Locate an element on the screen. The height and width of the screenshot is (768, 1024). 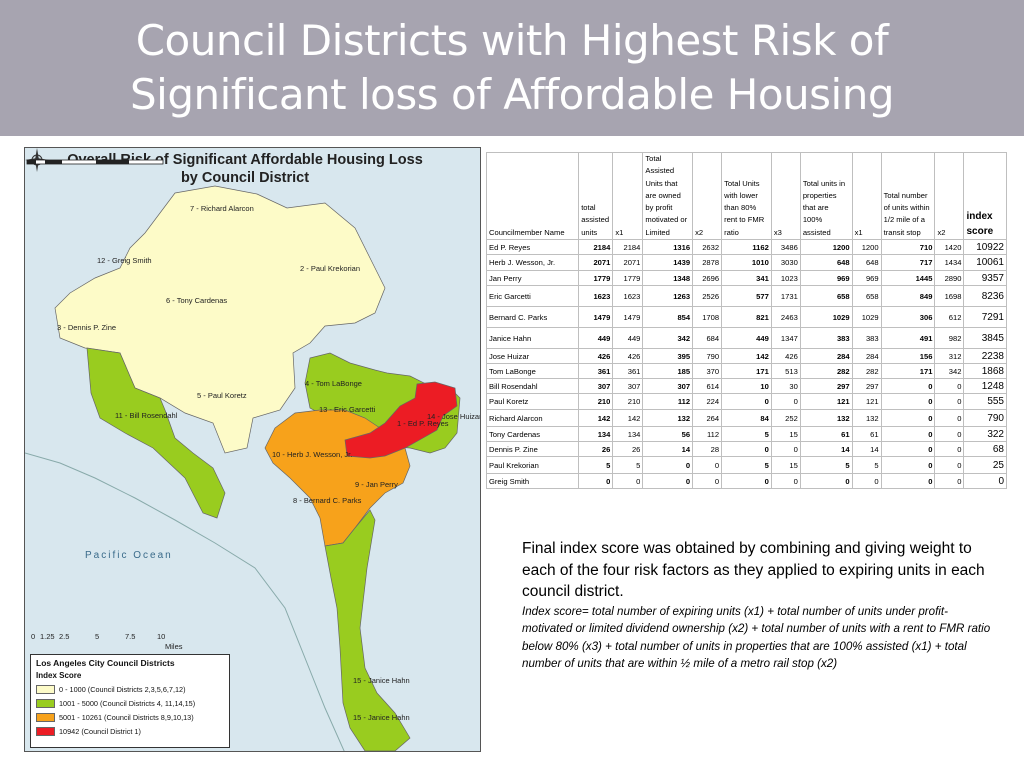
scale-tick: 10 is located at coordinates (161, 636).